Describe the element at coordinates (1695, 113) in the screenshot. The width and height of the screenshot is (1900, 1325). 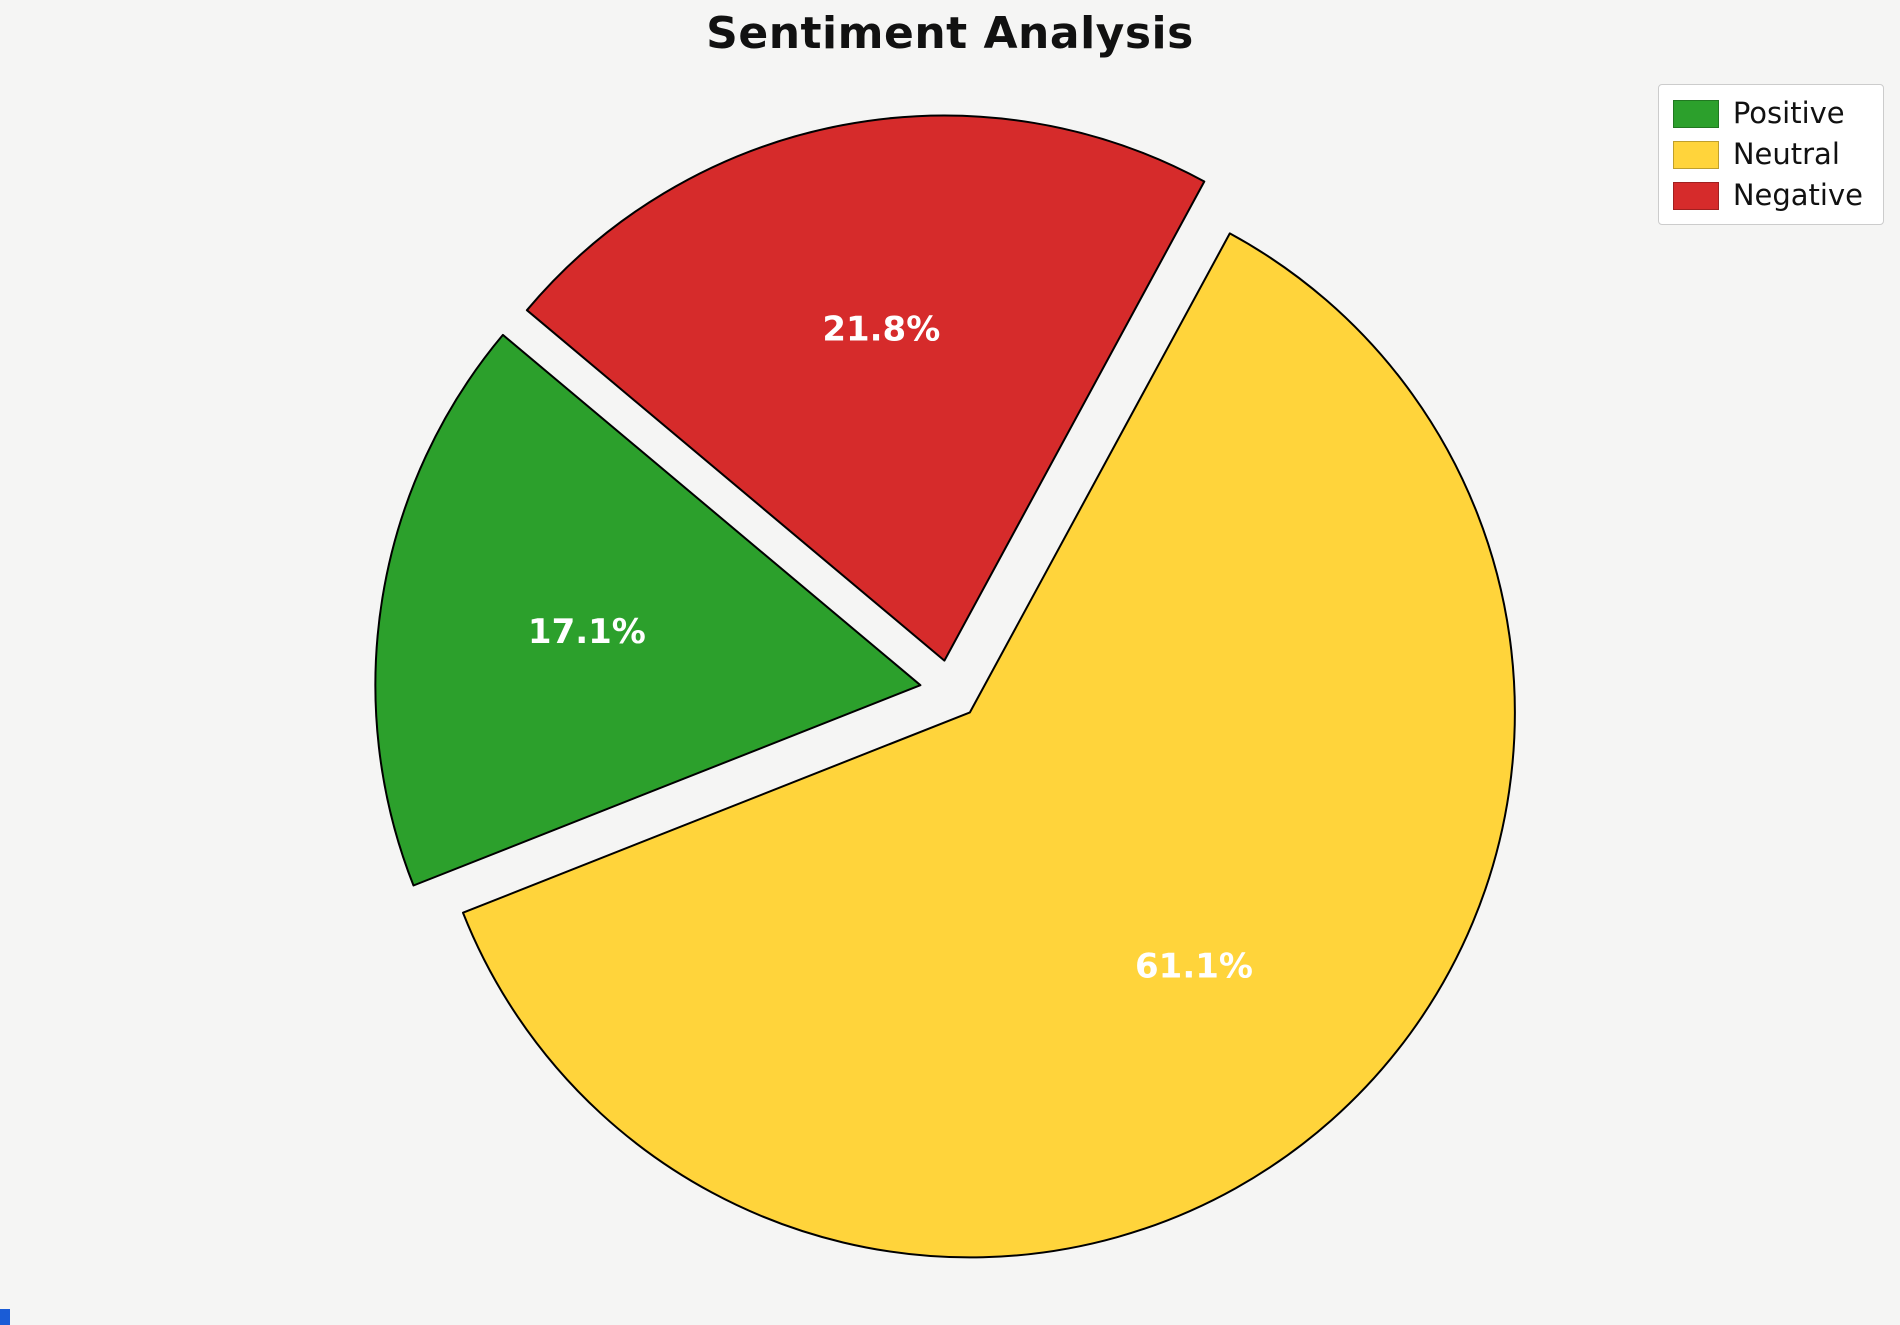
I see `legend-swatch-positive` at that location.